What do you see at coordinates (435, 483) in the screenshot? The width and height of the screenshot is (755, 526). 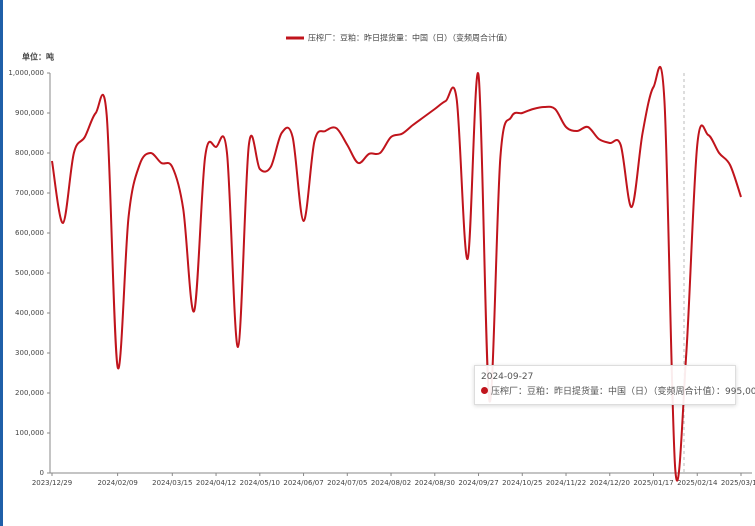 I see `x-tick-label: 2024/08/30` at bounding box center [435, 483].